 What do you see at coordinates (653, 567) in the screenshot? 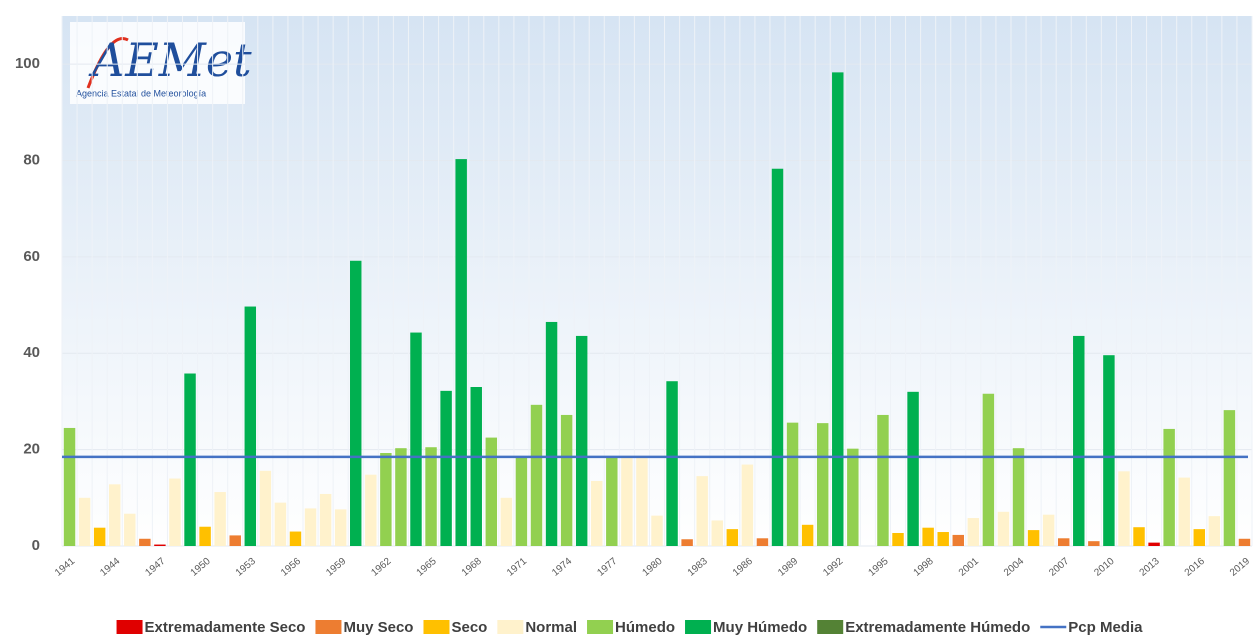
I see `x-tick-label: 1980` at bounding box center [653, 567].